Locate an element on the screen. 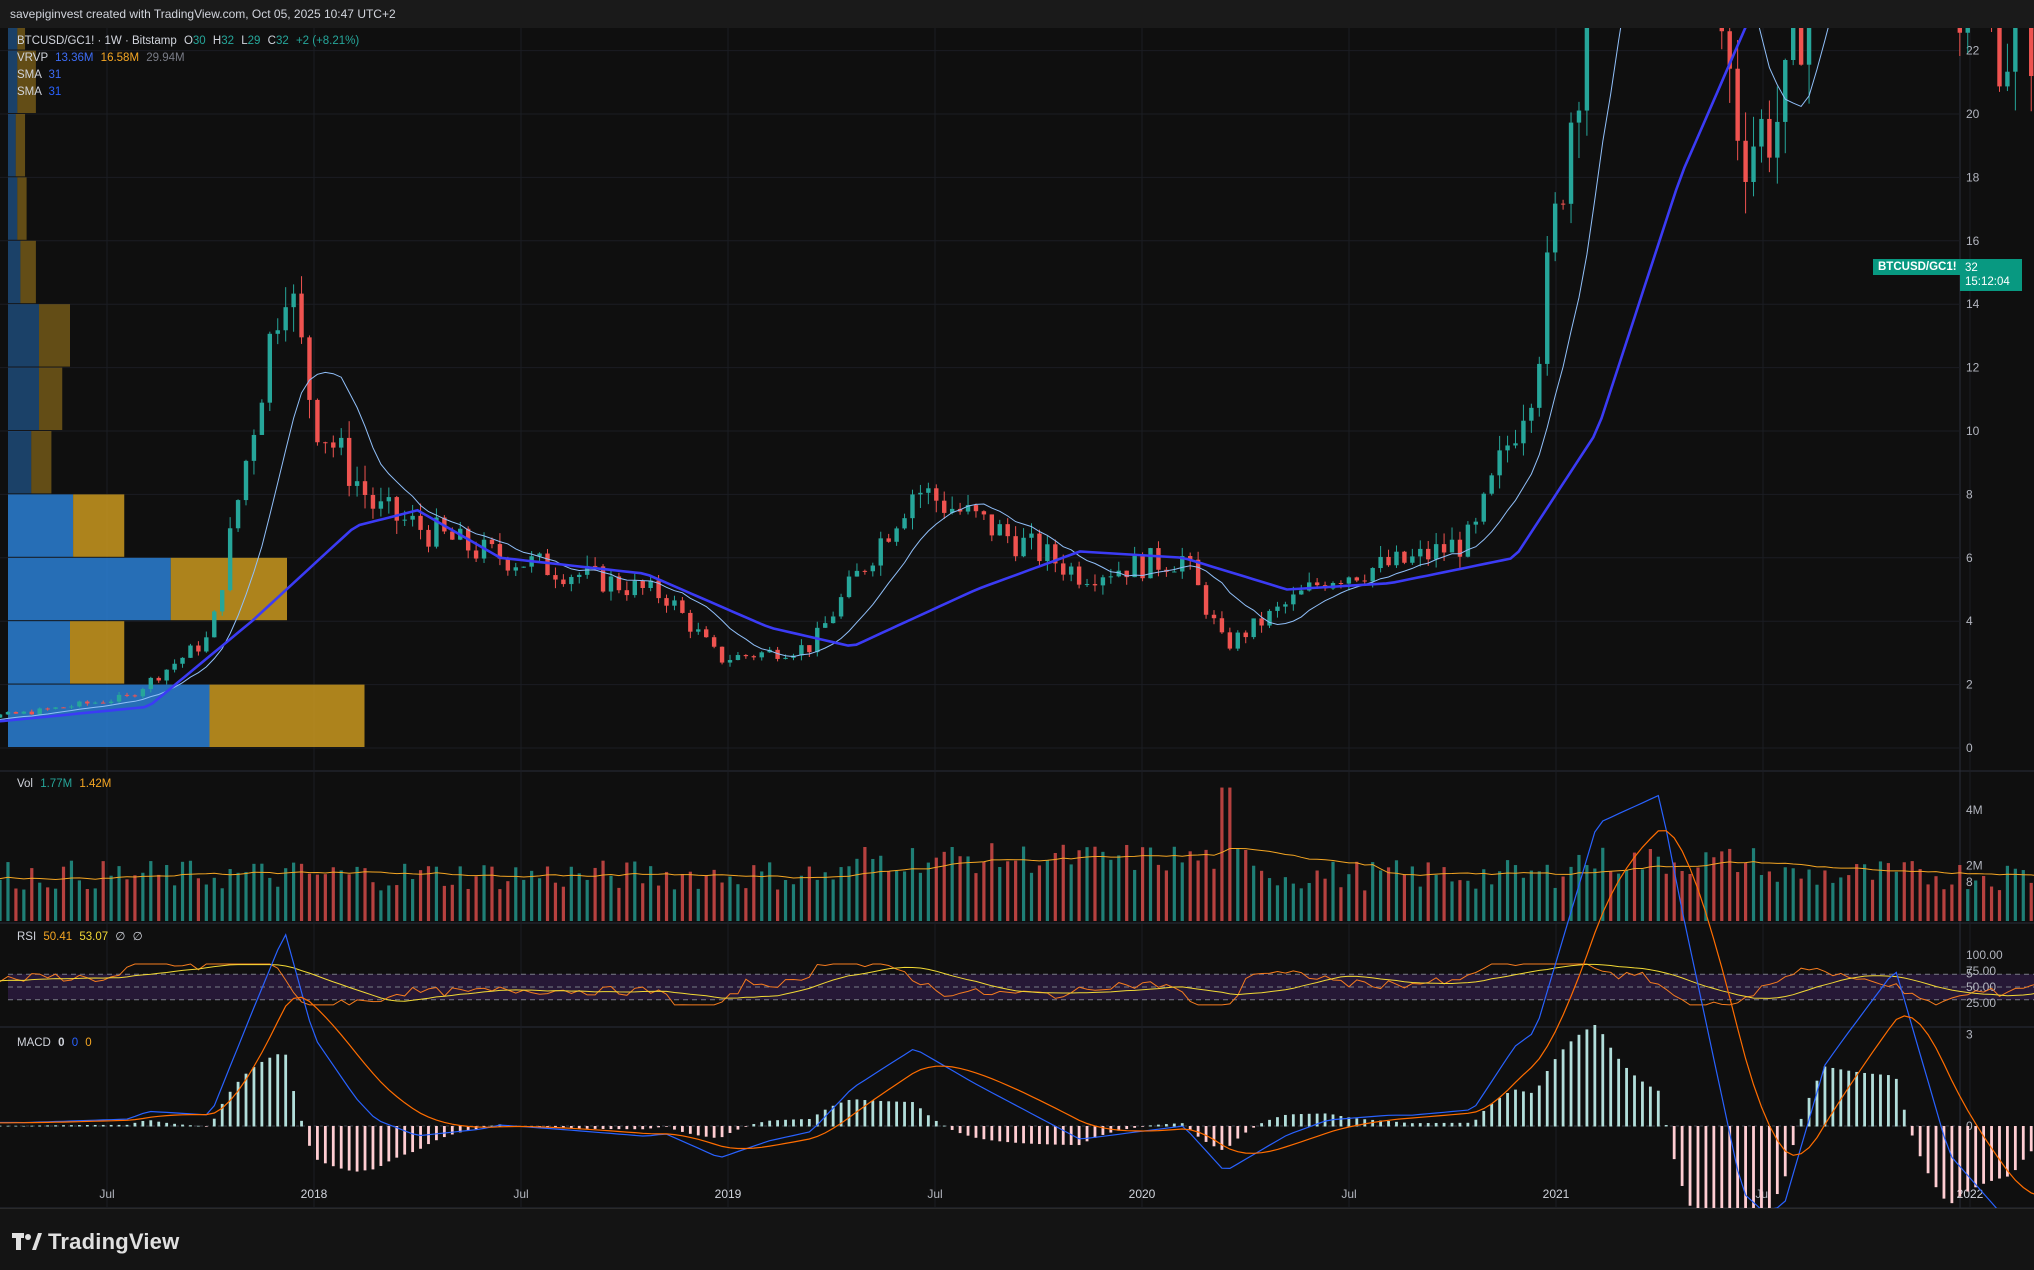 The width and height of the screenshot is (2034, 1270). rsi-legend: RSI 50.41 53.07 ∅ ∅ is located at coordinates (80, 936).